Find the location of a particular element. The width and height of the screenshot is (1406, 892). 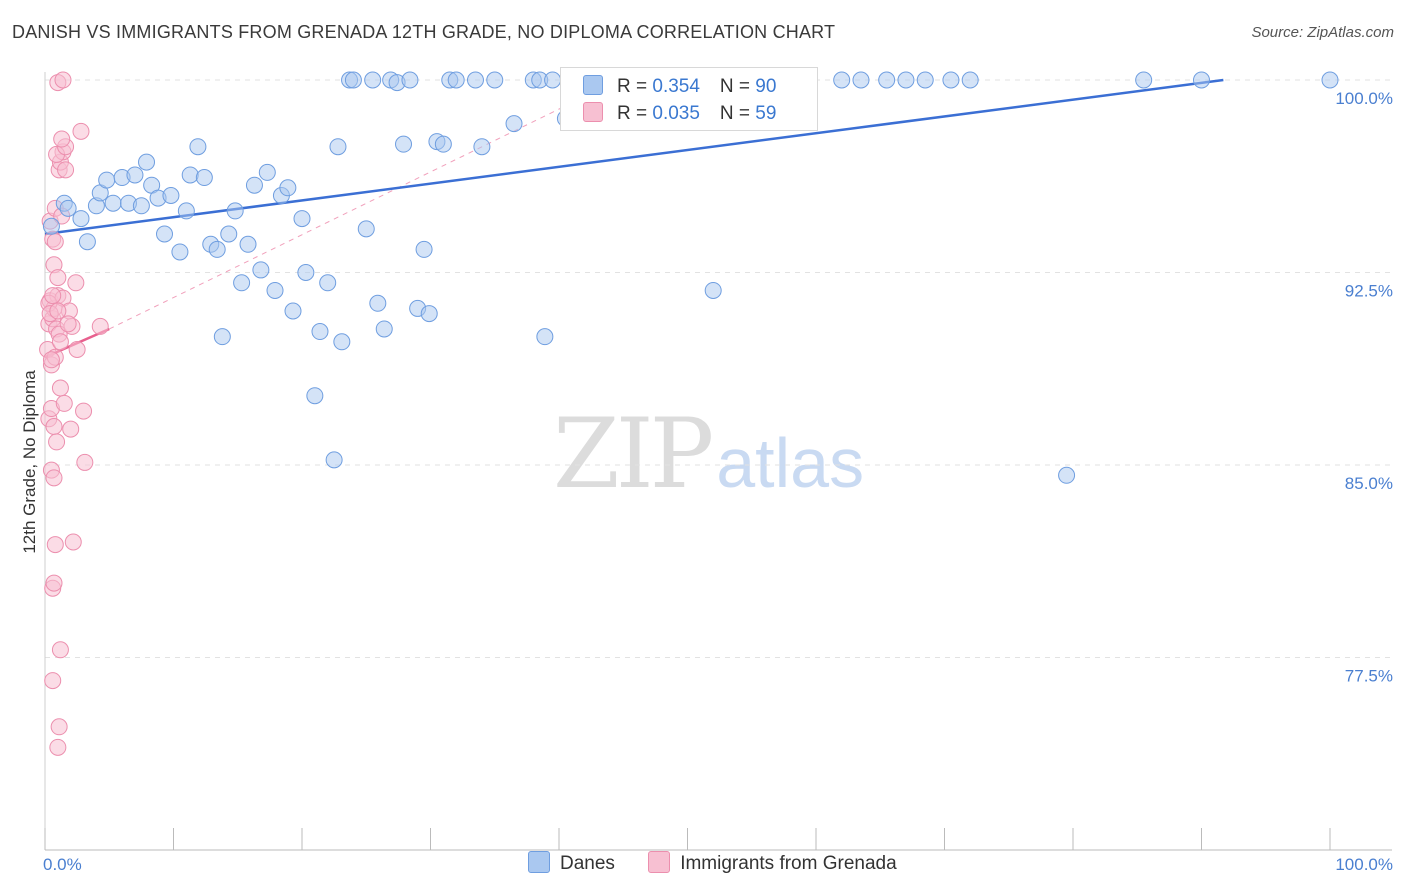

y-axis-title: 12th Grade, No Diploma is located at coordinates (29, 462).